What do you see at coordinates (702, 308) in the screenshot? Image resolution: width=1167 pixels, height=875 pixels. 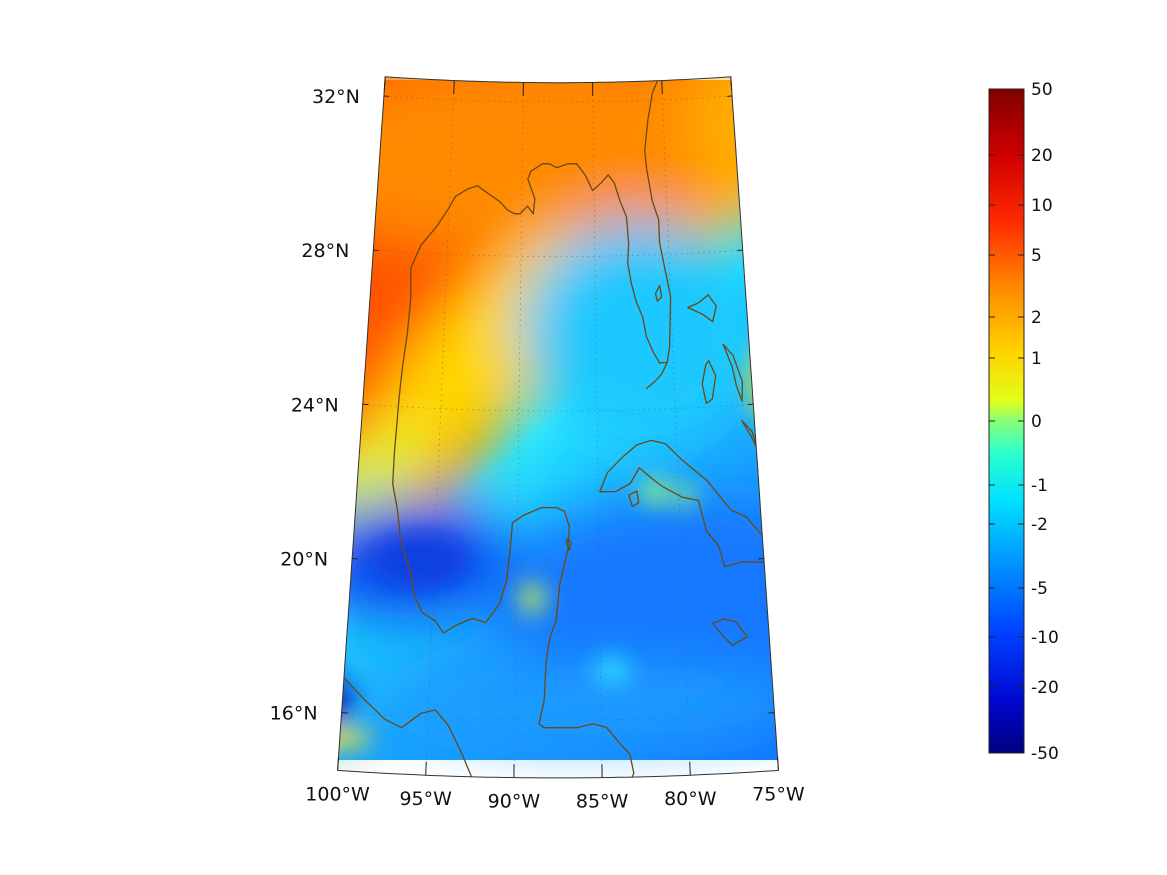 I see `coastline-bahamas1` at bounding box center [702, 308].